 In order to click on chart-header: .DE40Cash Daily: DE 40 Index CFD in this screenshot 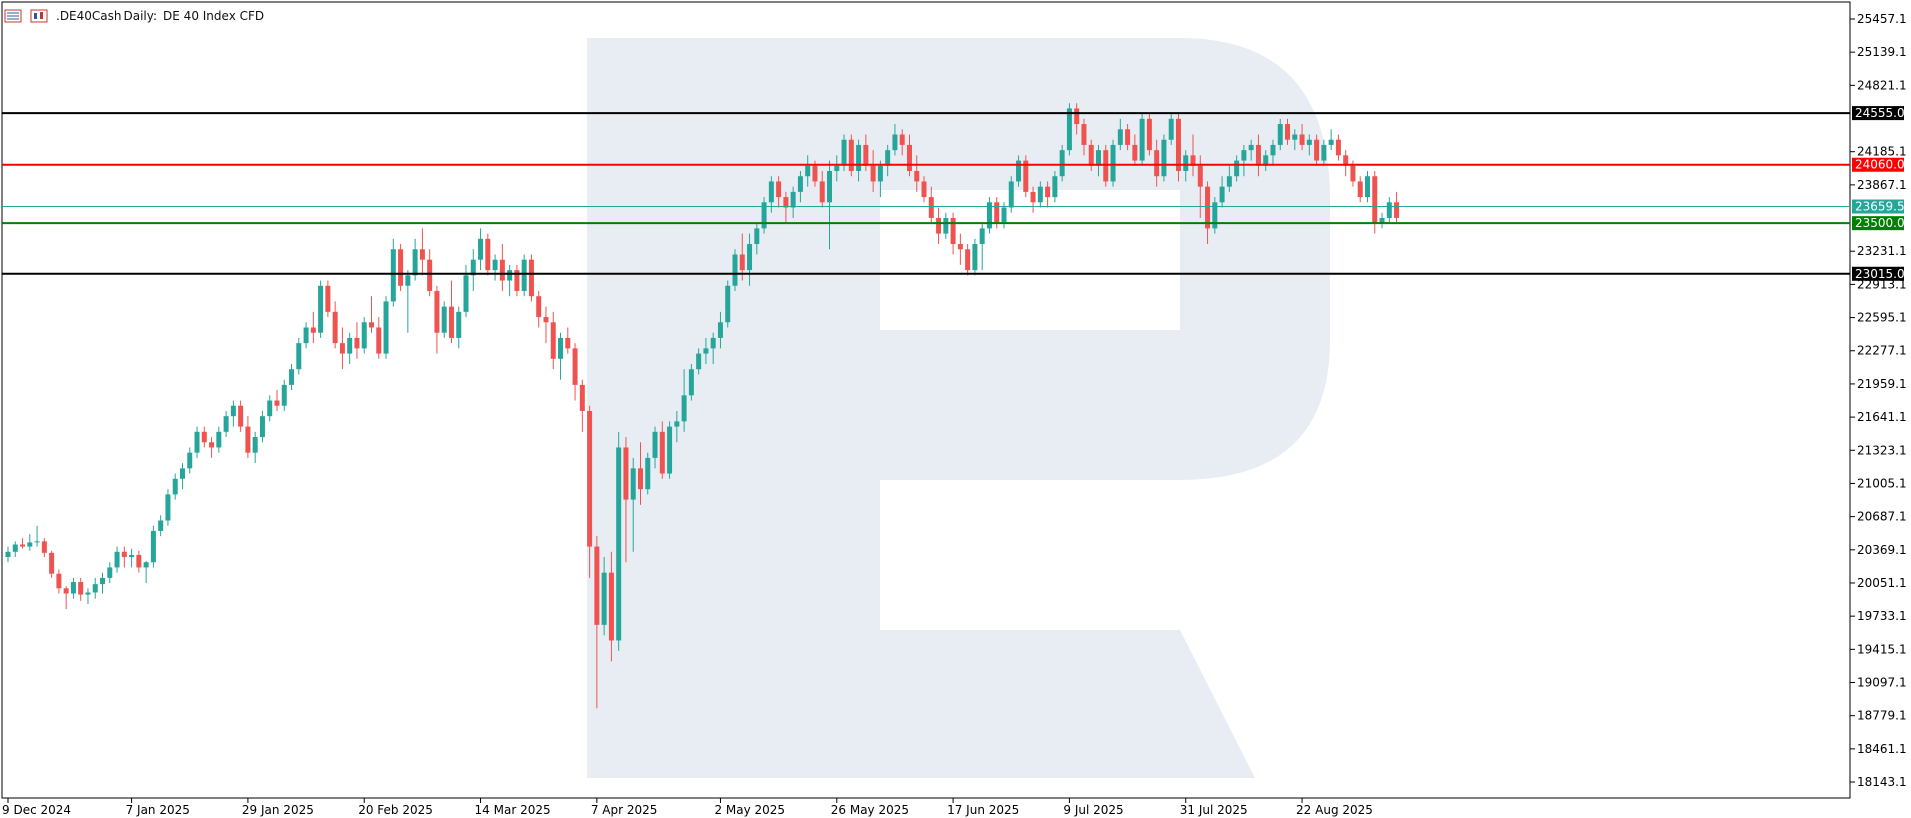, I will do `click(134, 16)`.